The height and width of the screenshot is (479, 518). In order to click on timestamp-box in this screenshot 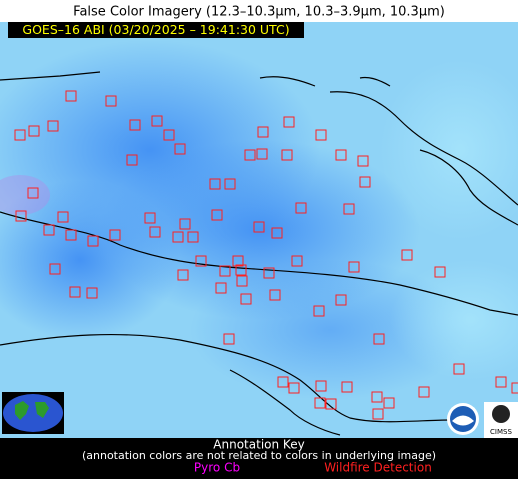, I will do `click(156, 30)`.